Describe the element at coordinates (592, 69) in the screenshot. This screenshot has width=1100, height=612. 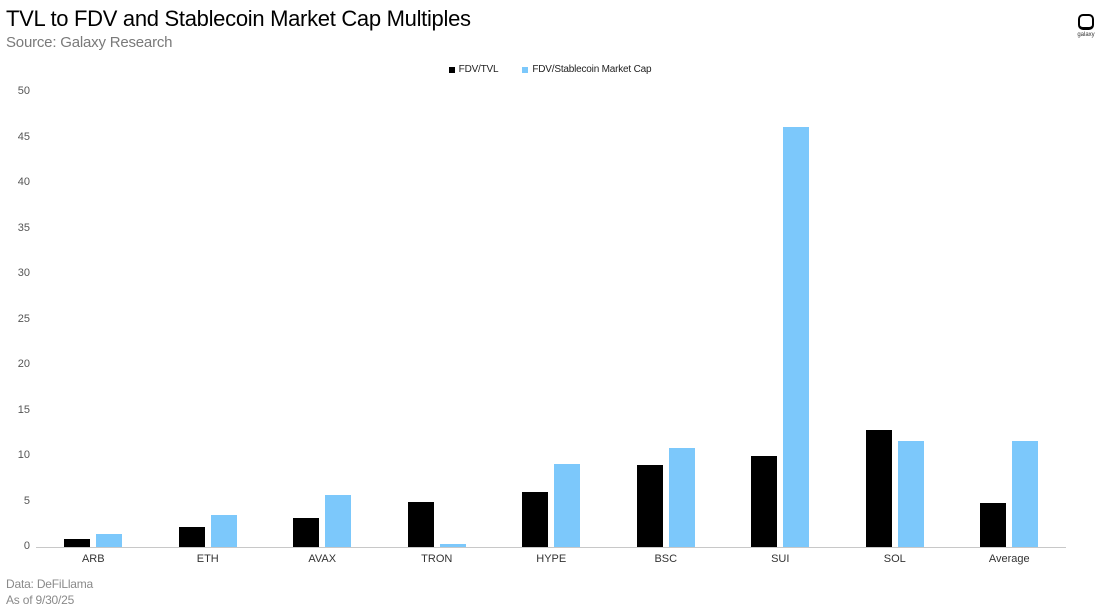
I see `legend-label: FDV/Stablecoin Market Cap` at that location.